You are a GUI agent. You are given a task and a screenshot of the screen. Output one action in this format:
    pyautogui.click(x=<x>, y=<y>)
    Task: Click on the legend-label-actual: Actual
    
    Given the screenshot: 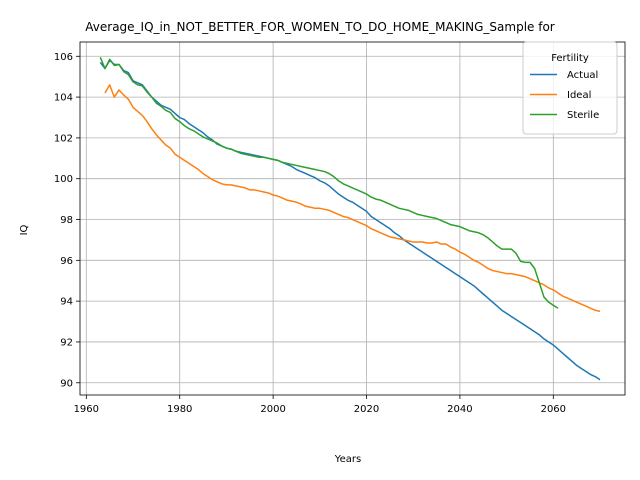 What is the action you would take?
    pyautogui.click(x=582, y=75)
    